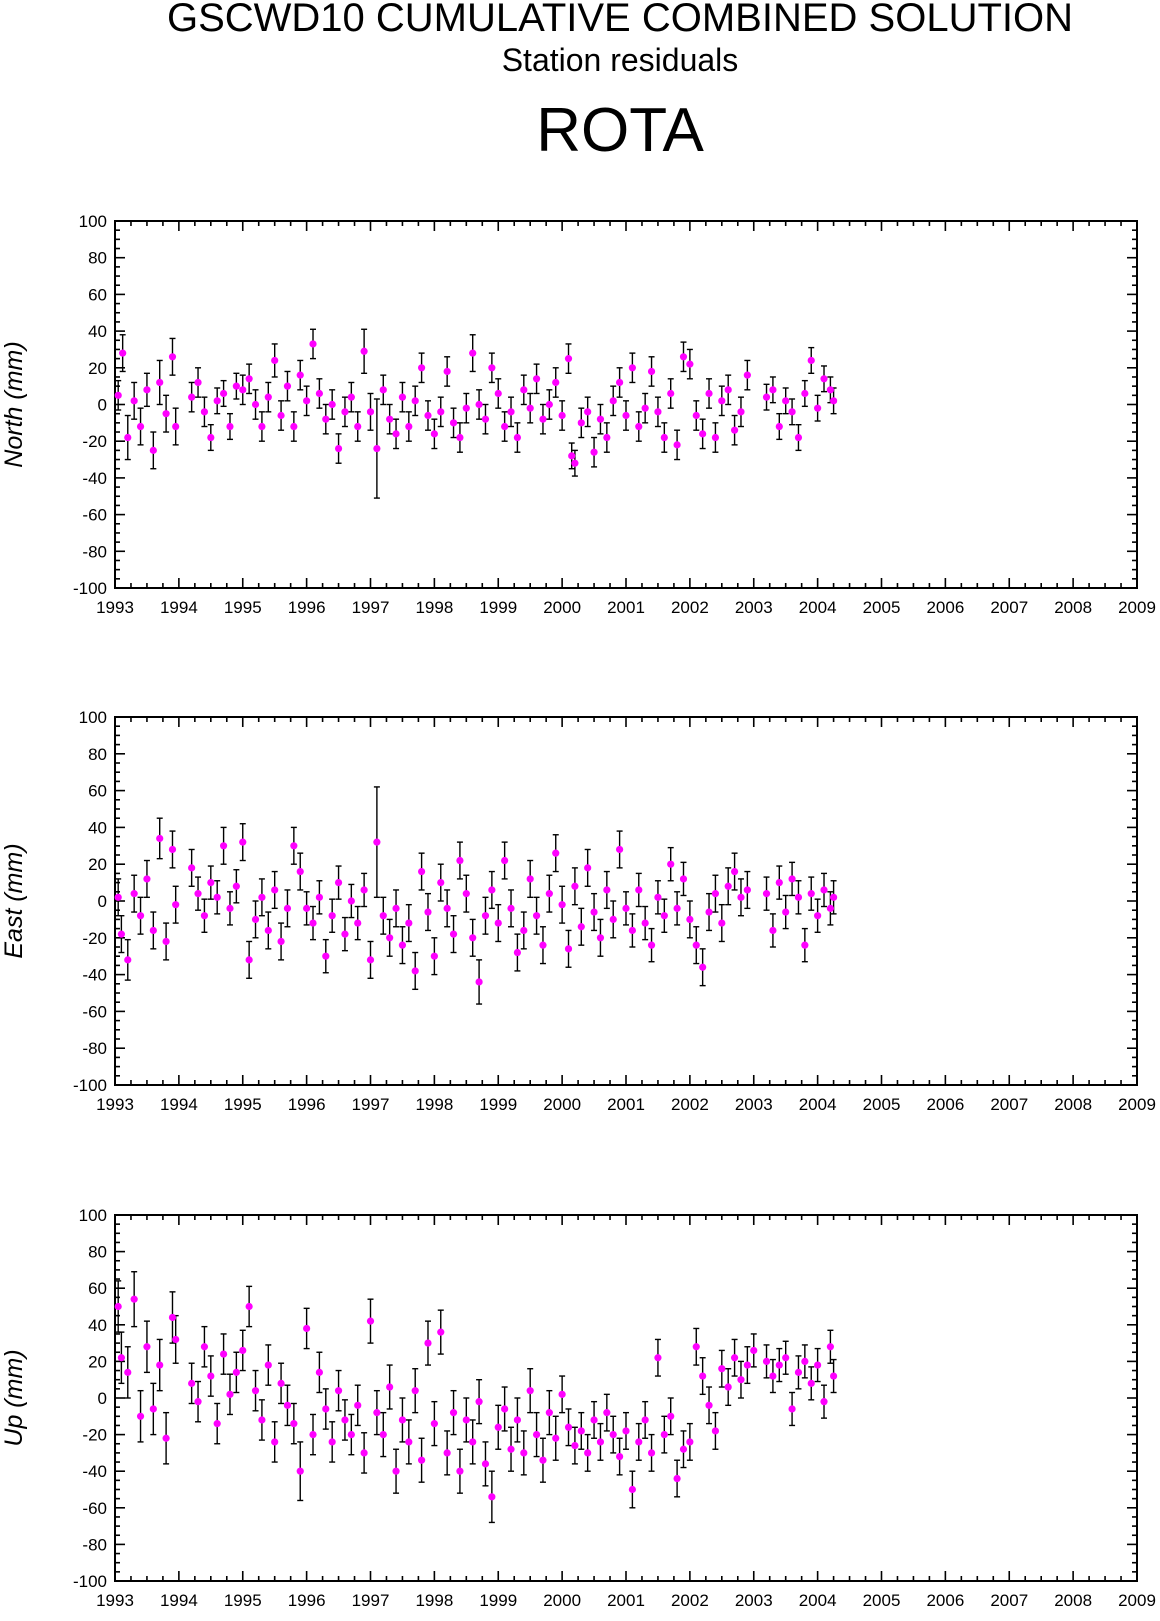  What do you see at coordinates (626, 607) in the screenshot?
I see `x-tick-label: 2001` at bounding box center [626, 607].